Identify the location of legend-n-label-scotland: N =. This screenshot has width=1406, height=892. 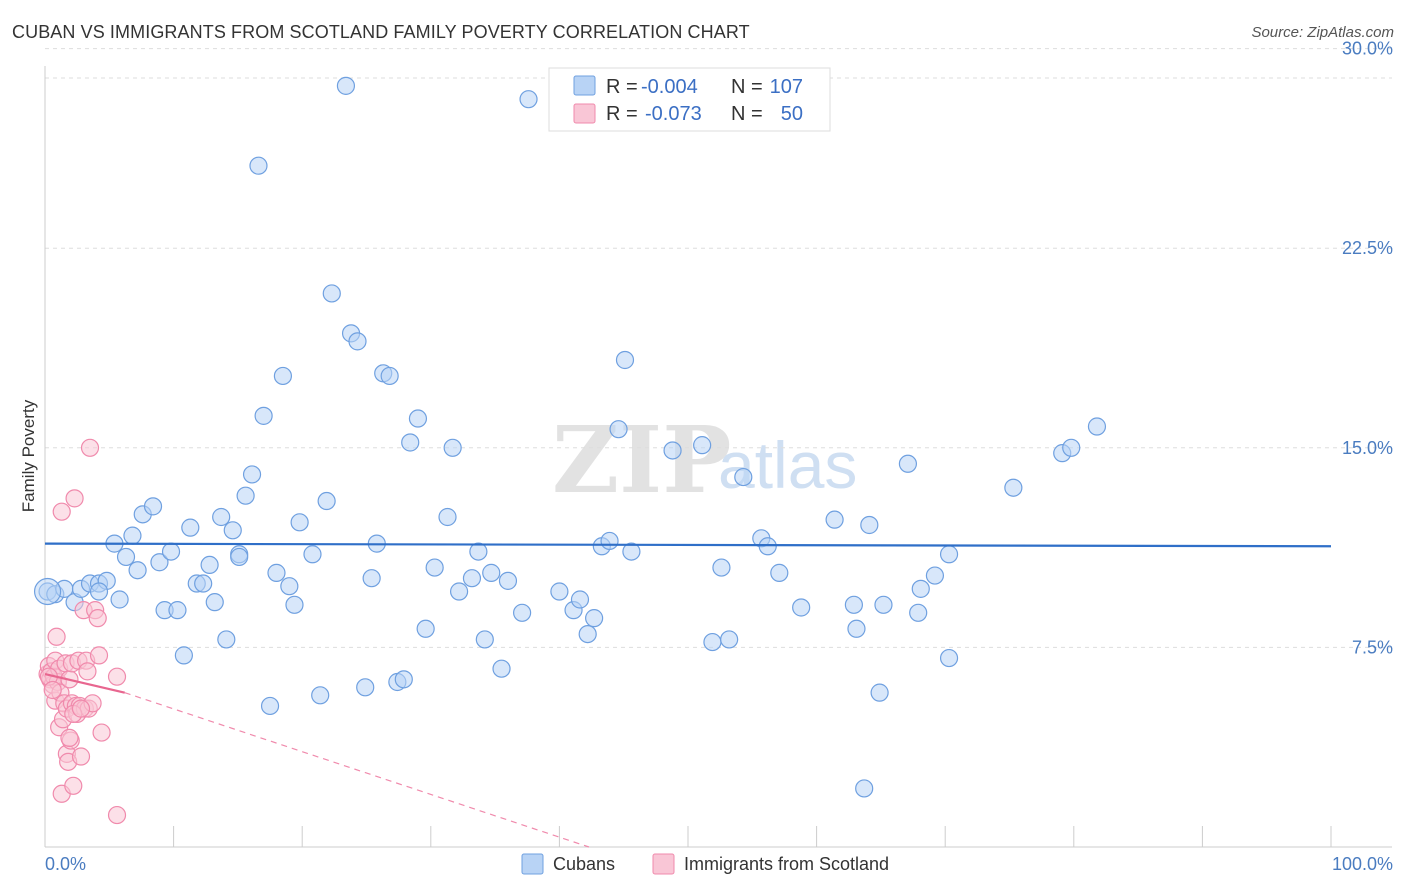
(747, 114).